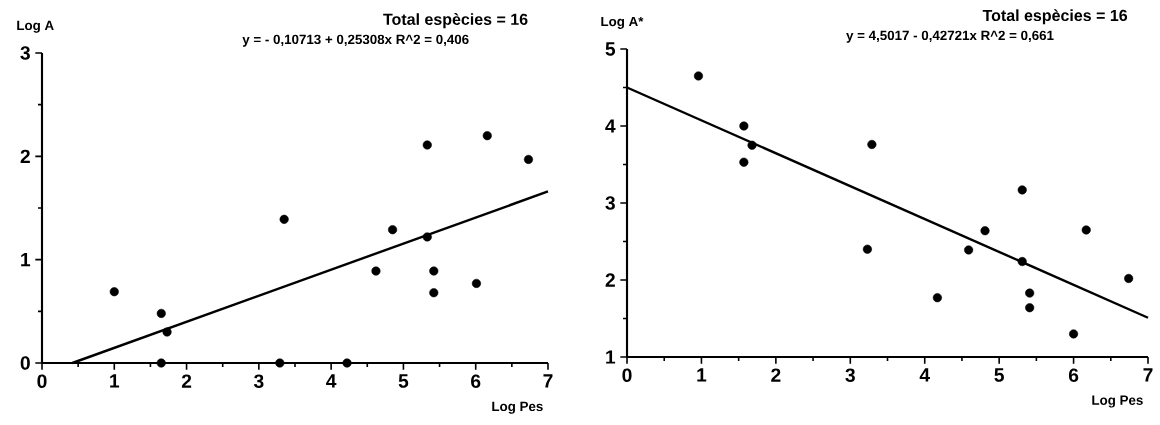 The image size is (1160, 425). I want to click on text: y = 4,5017 - 0,42721x R^2 = 0,661, so click(950, 36).